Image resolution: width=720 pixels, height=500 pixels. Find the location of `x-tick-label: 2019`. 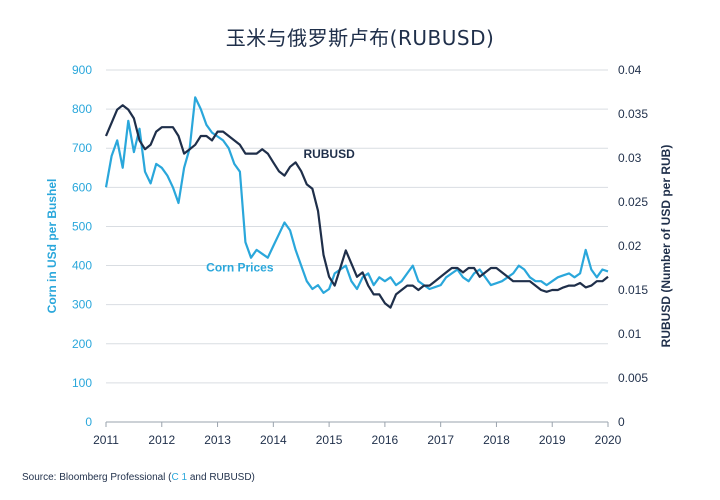

x-tick-label: 2019 is located at coordinates (552, 440).